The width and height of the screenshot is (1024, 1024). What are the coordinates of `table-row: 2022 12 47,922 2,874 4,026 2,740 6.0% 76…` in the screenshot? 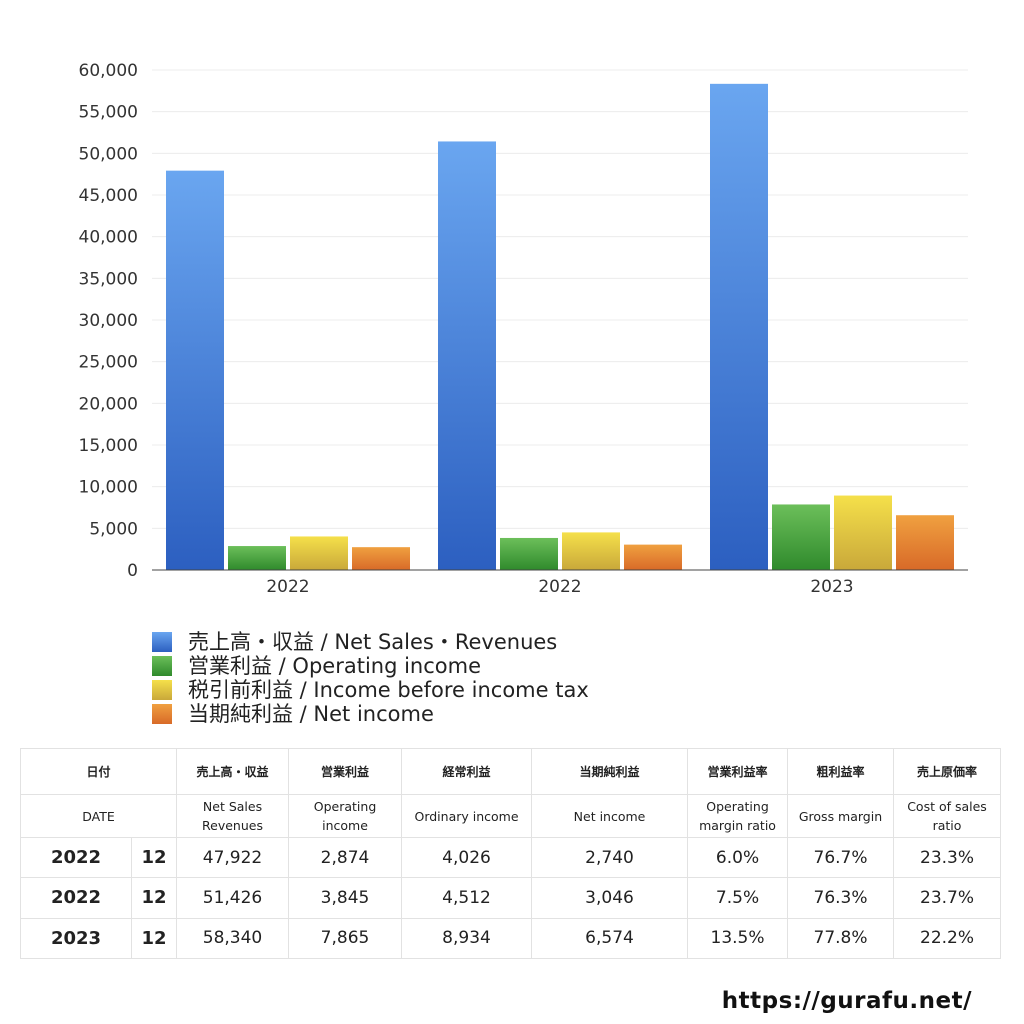 It's located at (511, 857).